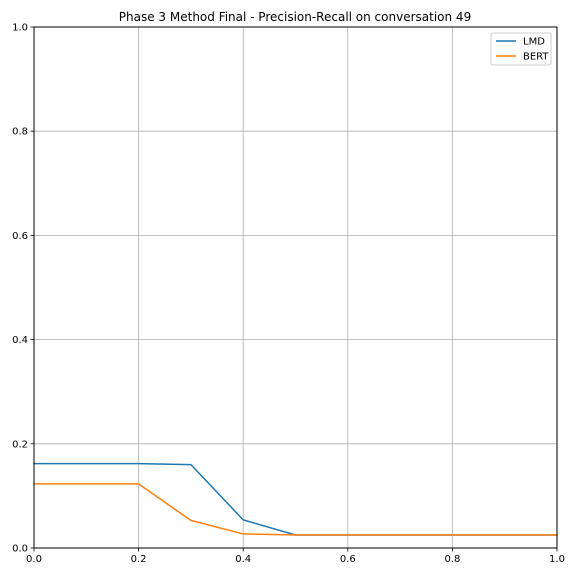  Describe the element at coordinates (139, 559) in the screenshot. I see `x-tick-label: 0.2` at that location.